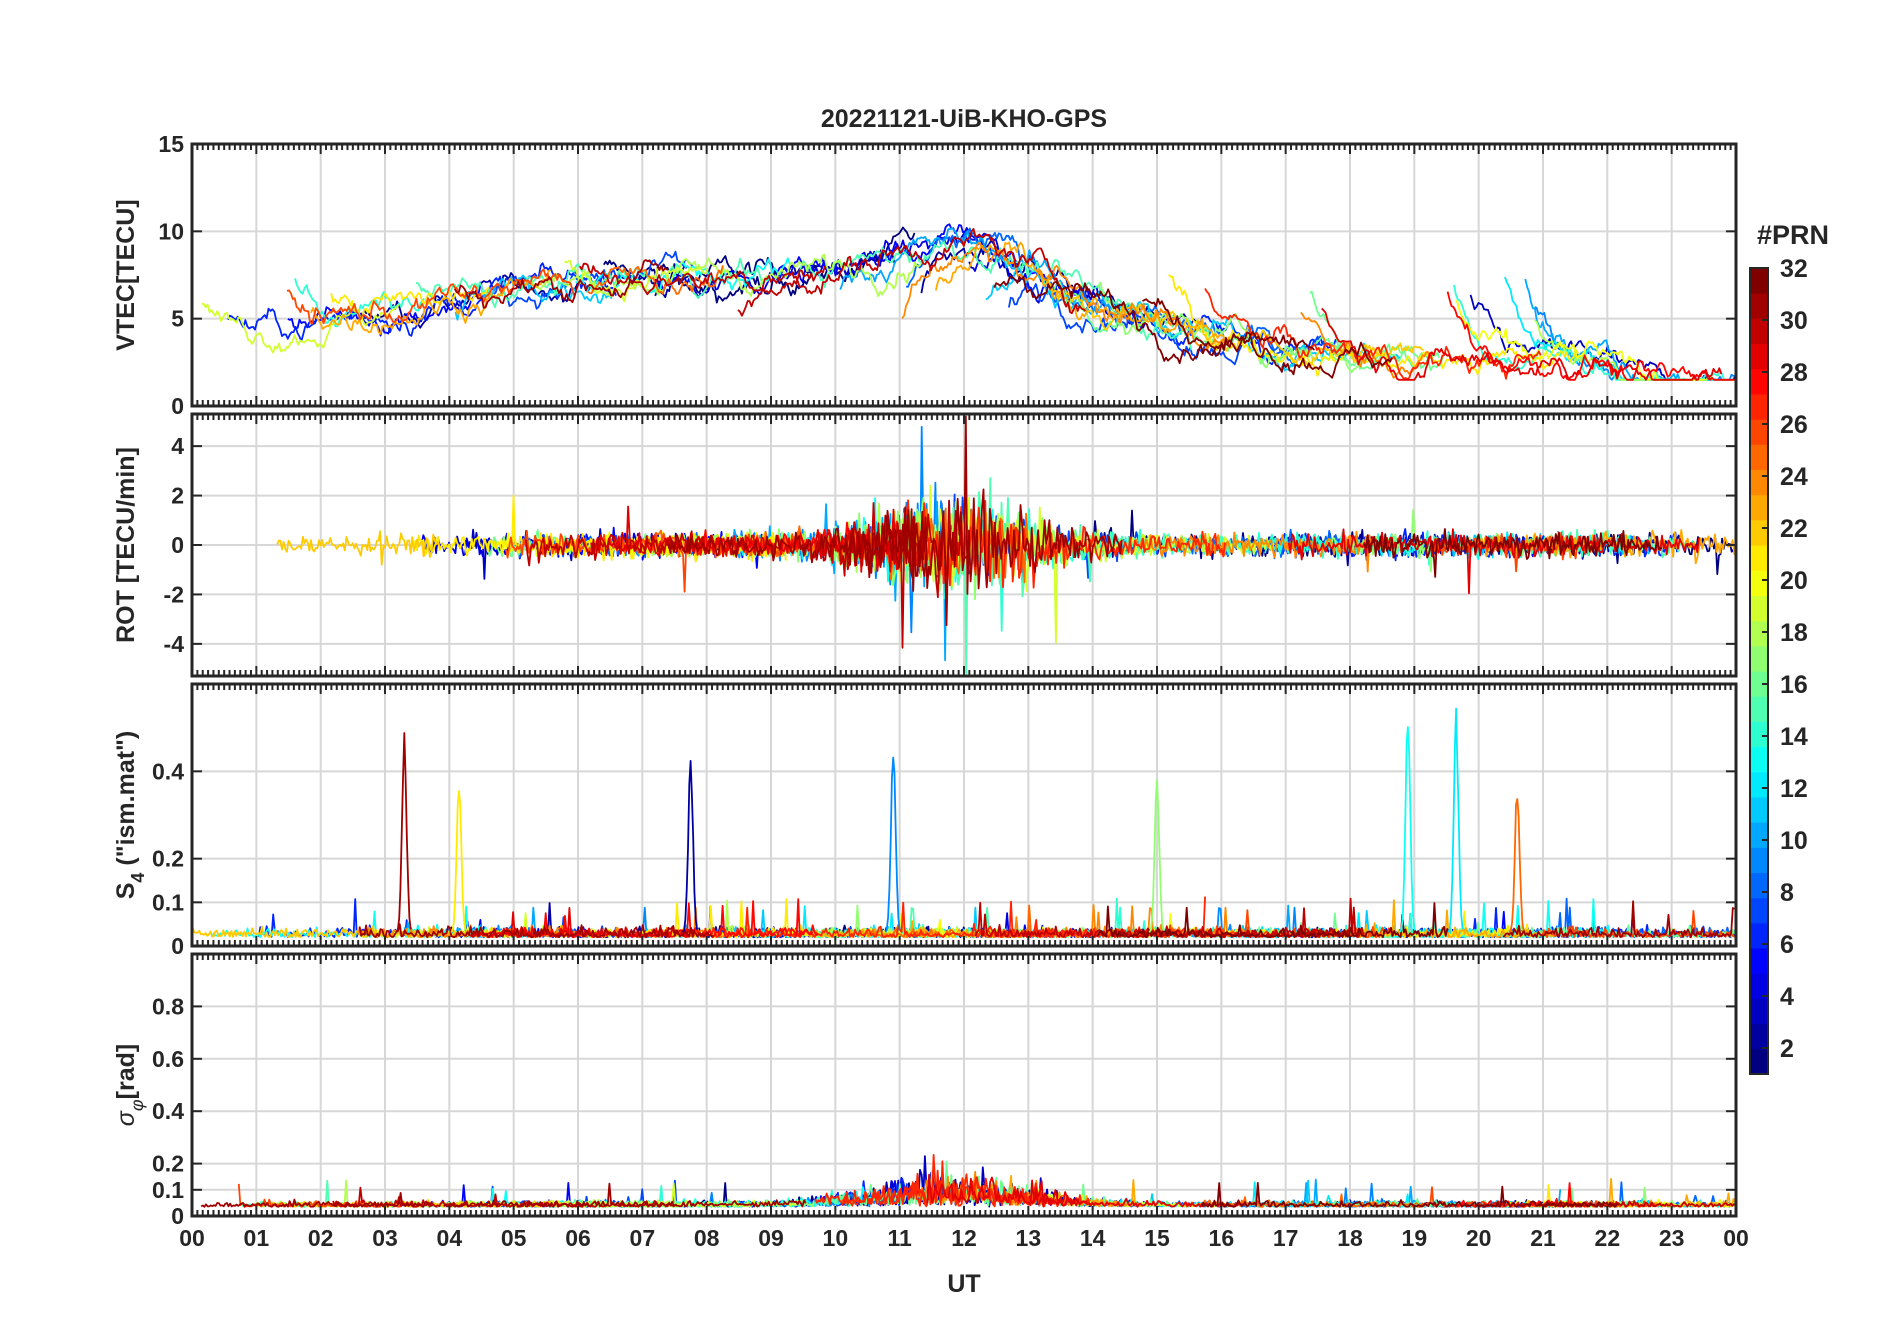  I want to click on y-tick-label: 0.8, so click(168, 1006).